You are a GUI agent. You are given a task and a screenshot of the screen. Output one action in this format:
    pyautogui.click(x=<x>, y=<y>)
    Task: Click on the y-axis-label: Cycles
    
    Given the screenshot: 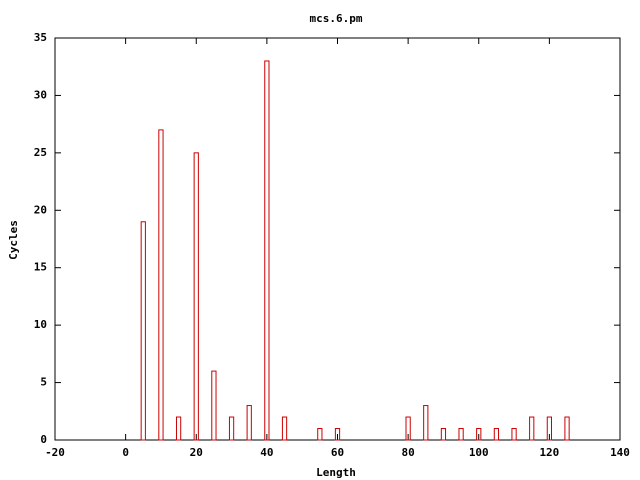 What is the action you would take?
    pyautogui.click(x=13, y=240)
    